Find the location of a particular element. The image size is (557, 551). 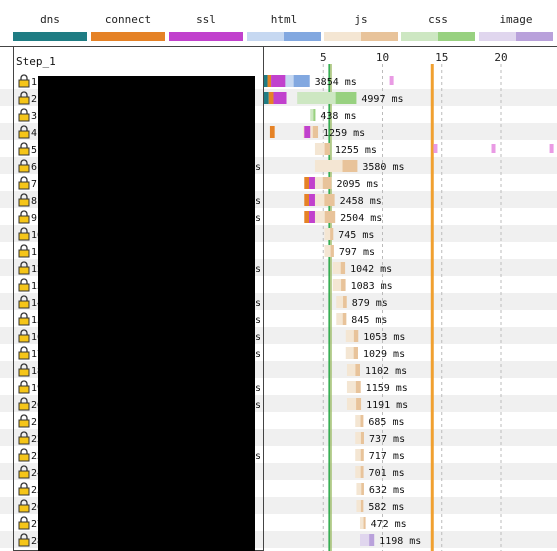

legend-swatch-ssl is located at coordinates (206, 36).